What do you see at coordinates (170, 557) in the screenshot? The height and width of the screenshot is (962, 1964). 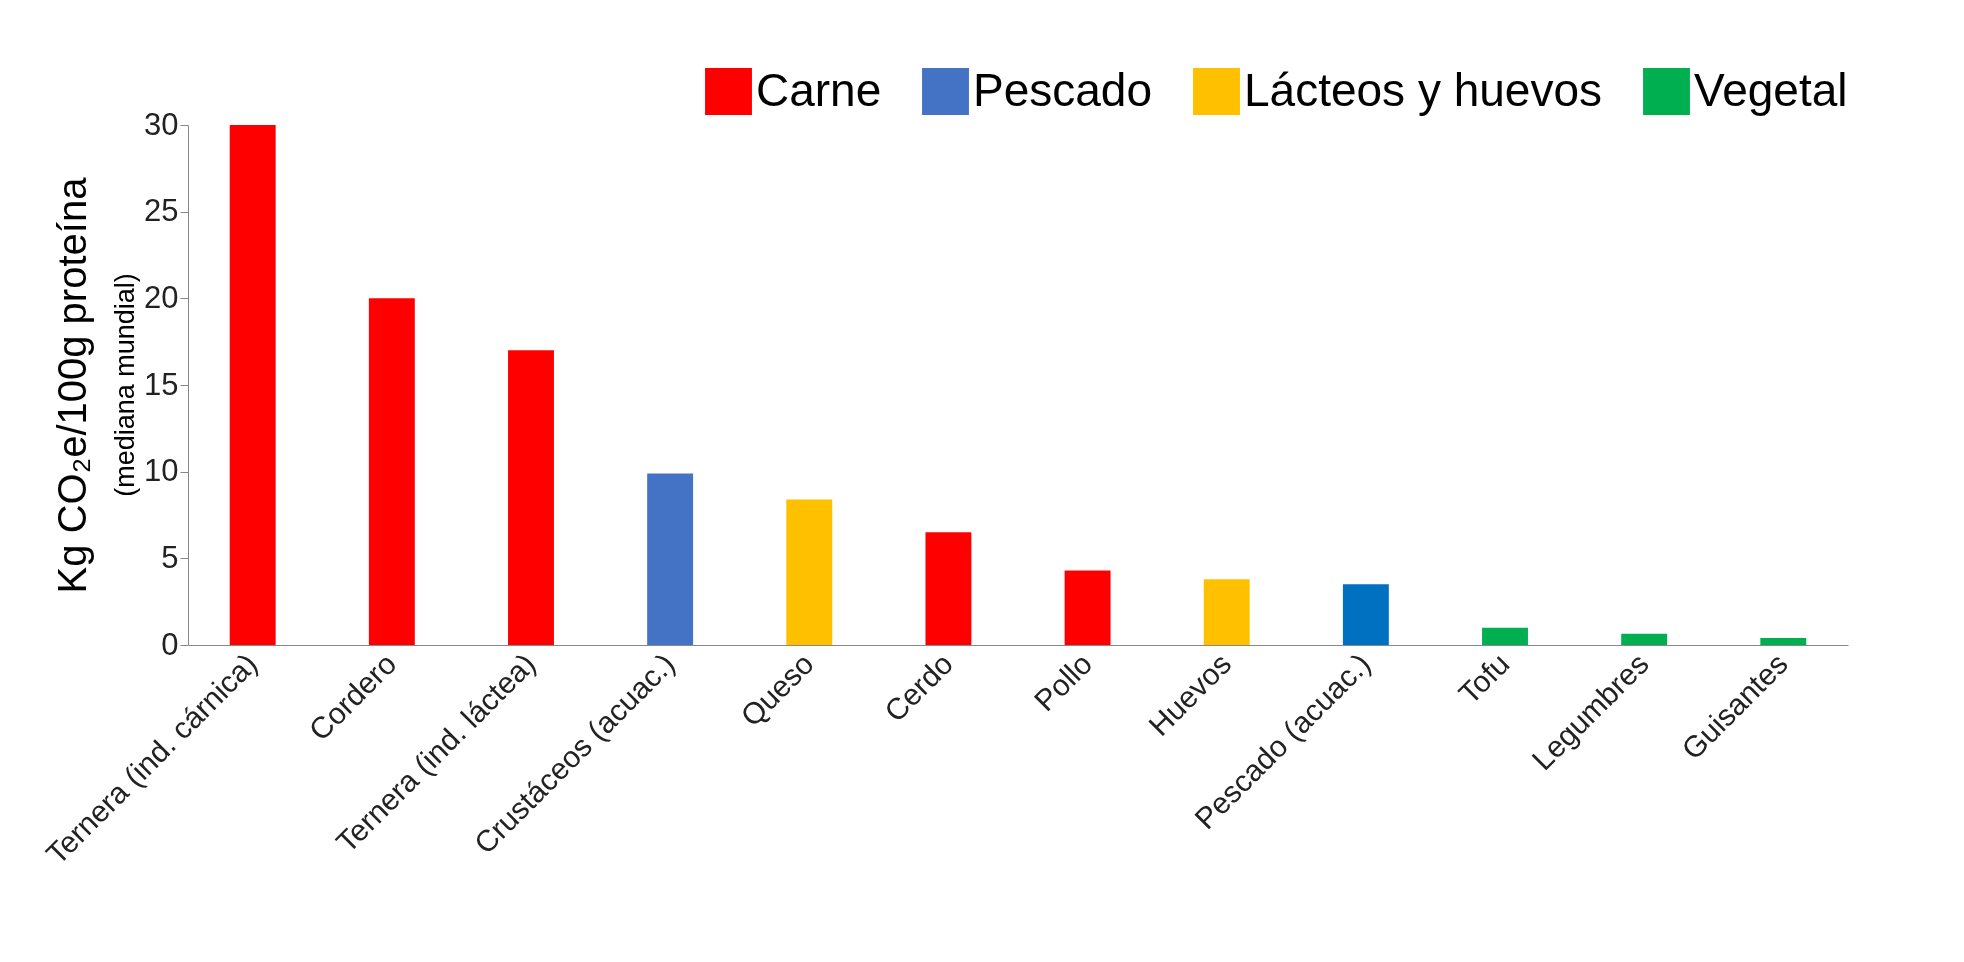 I see `y-tick-label: 5` at bounding box center [170, 557].